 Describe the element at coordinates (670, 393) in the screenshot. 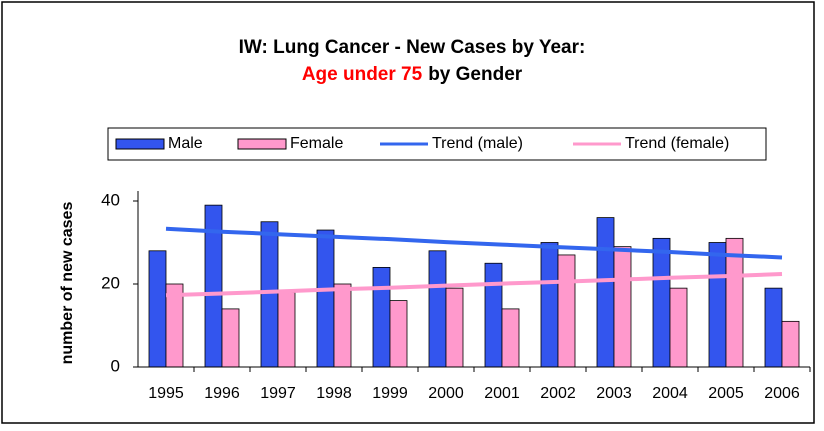

I see `x-tick-label: 2004` at that location.